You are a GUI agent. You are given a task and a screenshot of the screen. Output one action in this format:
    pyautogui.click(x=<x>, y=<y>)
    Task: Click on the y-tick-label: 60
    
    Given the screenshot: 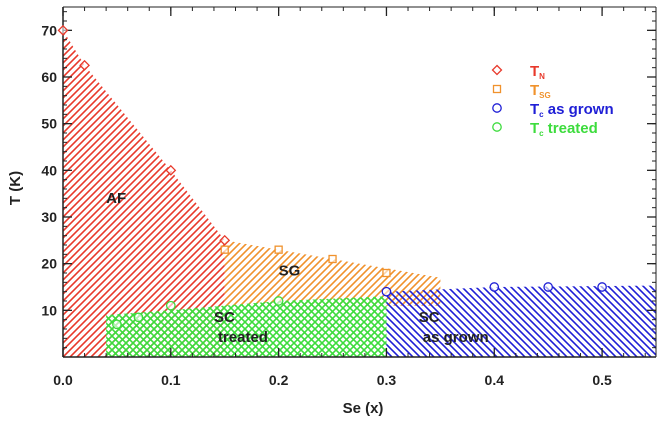 What is the action you would take?
    pyautogui.click(x=49, y=77)
    